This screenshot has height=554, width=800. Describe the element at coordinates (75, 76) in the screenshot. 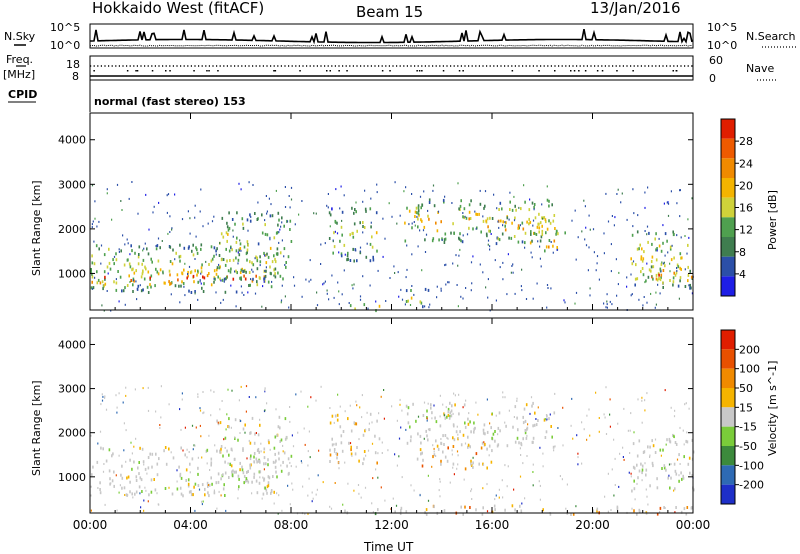

I see `freq-tick-bottom: 8` at that location.